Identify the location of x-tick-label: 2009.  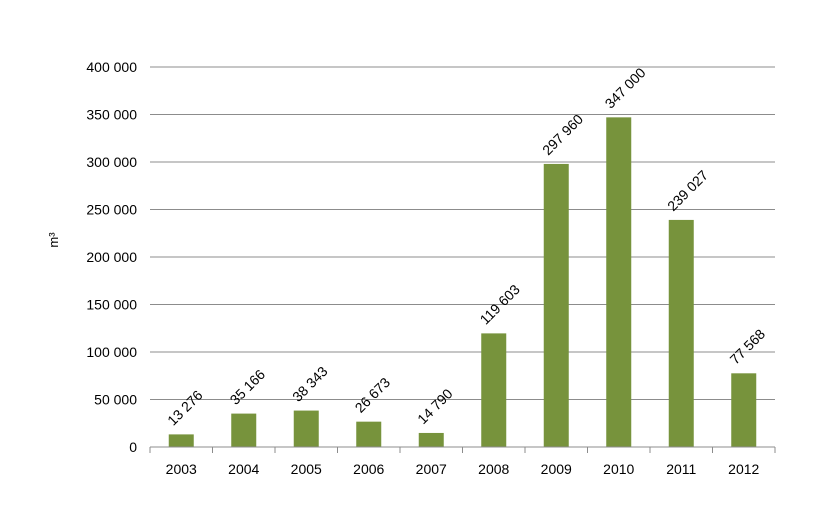
(556, 469).